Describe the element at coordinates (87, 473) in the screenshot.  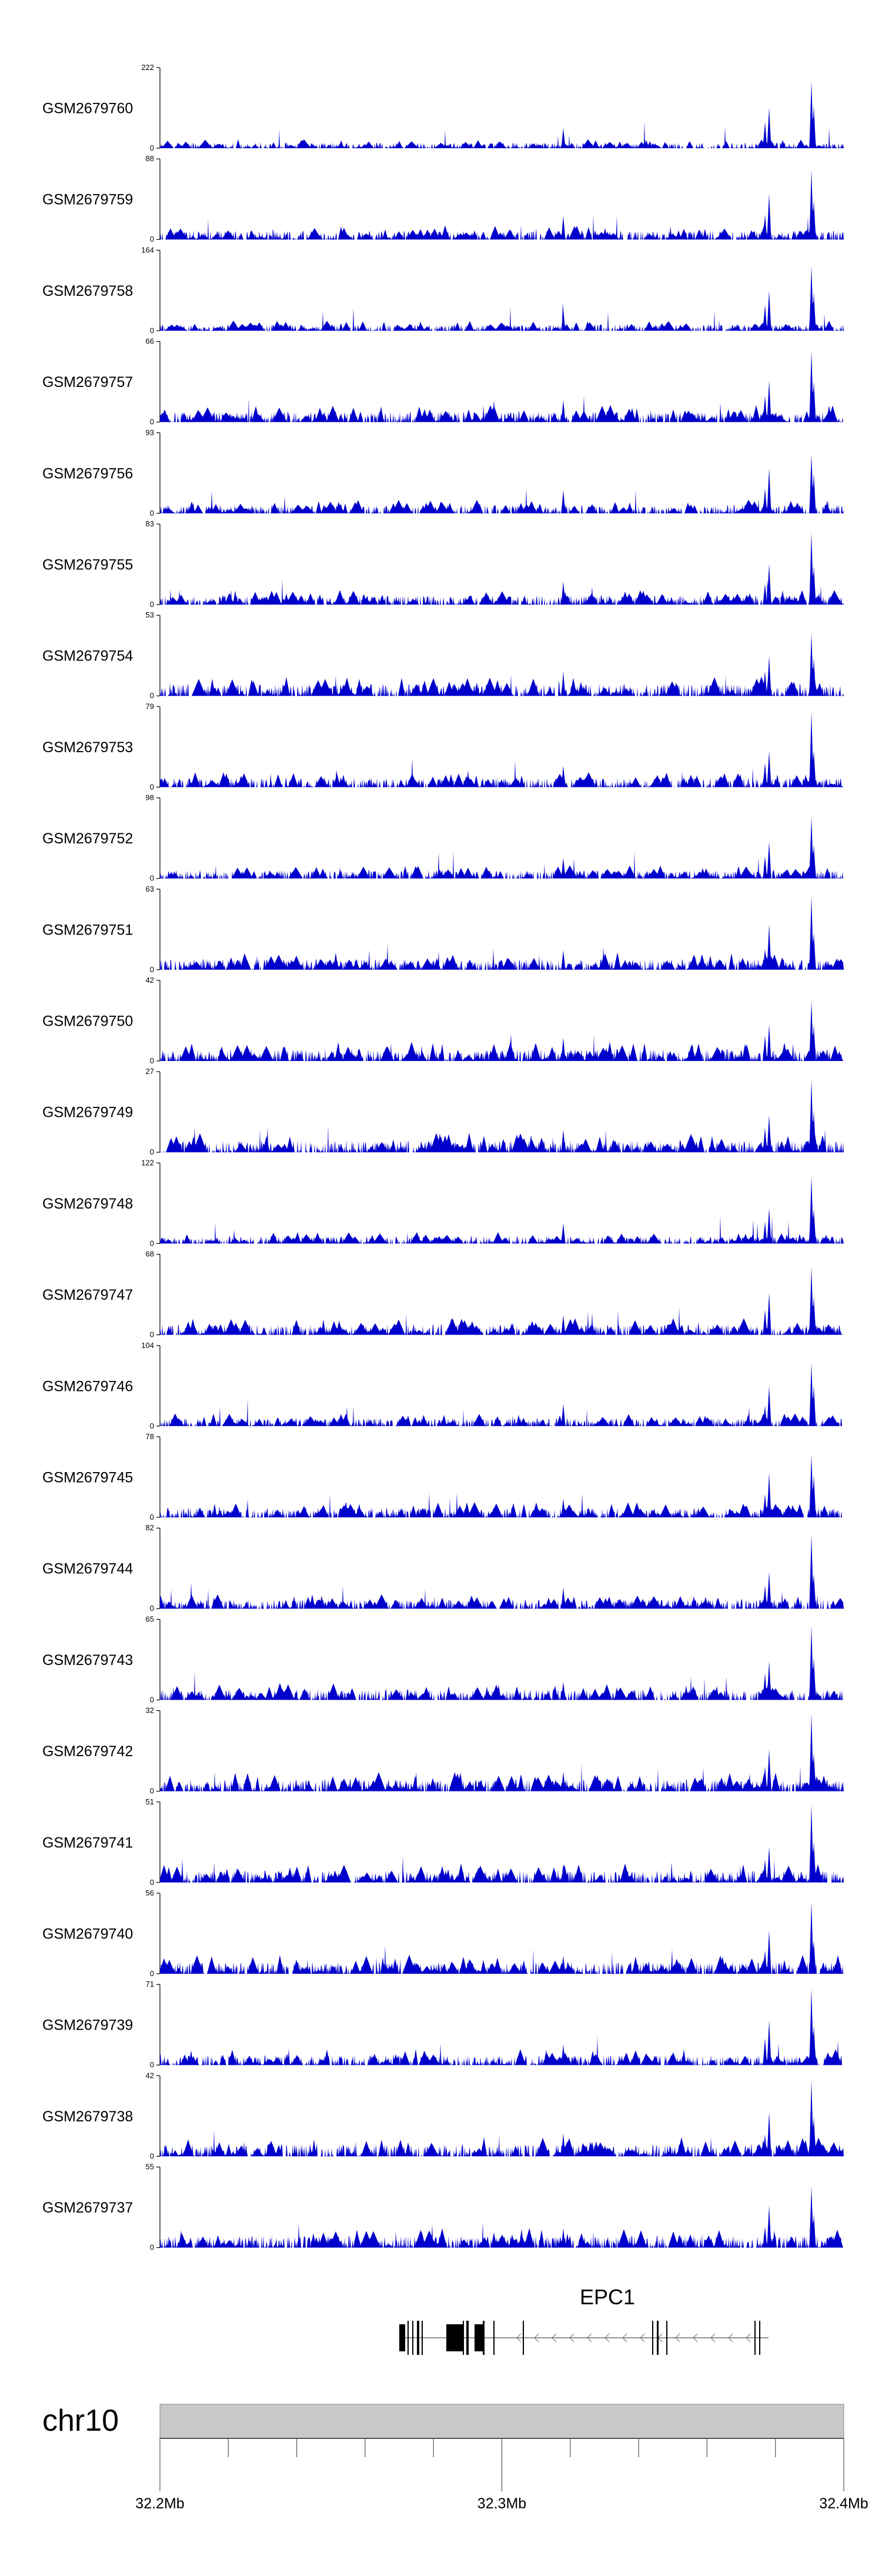
I see `track-label: GSM2679756` at that location.